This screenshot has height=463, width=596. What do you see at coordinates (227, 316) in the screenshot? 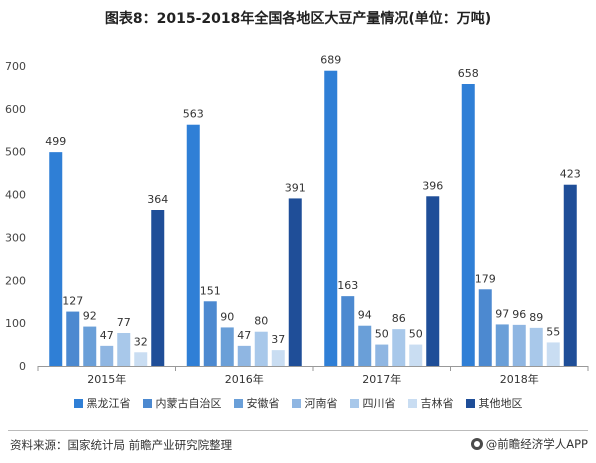
I see `bar-value-label: 90` at bounding box center [227, 316].